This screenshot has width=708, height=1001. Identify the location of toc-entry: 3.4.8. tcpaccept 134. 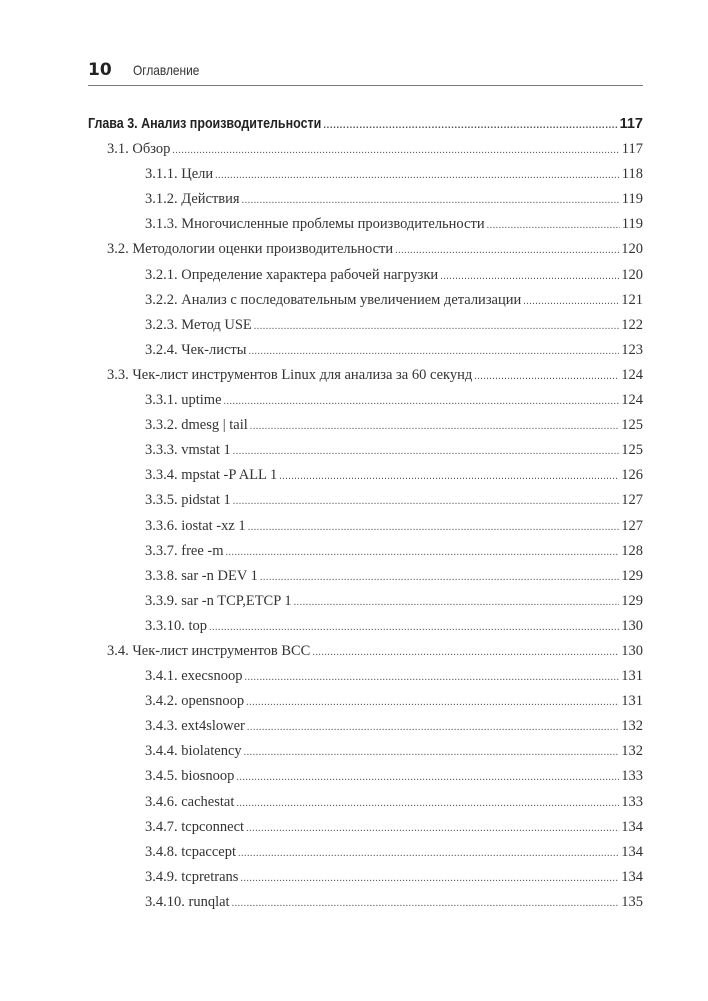
(365, 856).